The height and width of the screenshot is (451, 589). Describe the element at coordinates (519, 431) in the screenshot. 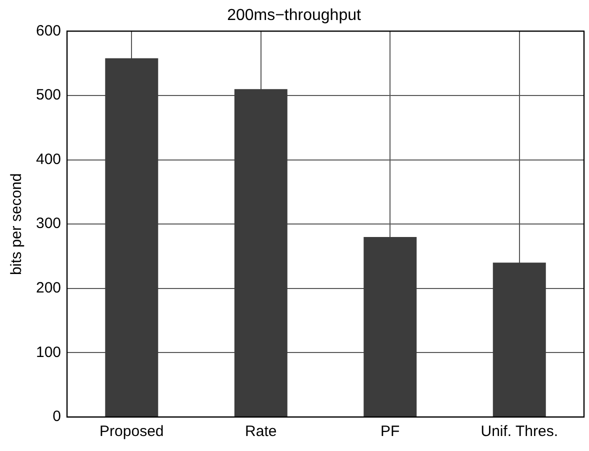

I see `x-tick-label: Unif. Thres.` at that location.